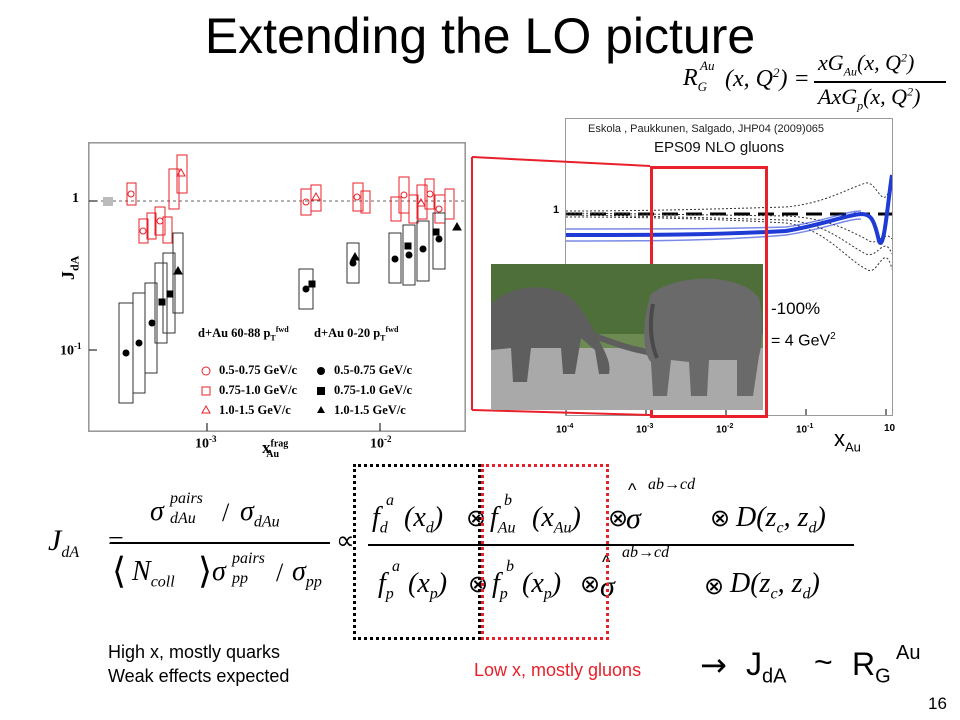 The width and height of the screenshot is (960, 720). Describe the element at coordinates (480, 36) in the screenshot. I see `slide-title: Extending the LO picture` at that location.